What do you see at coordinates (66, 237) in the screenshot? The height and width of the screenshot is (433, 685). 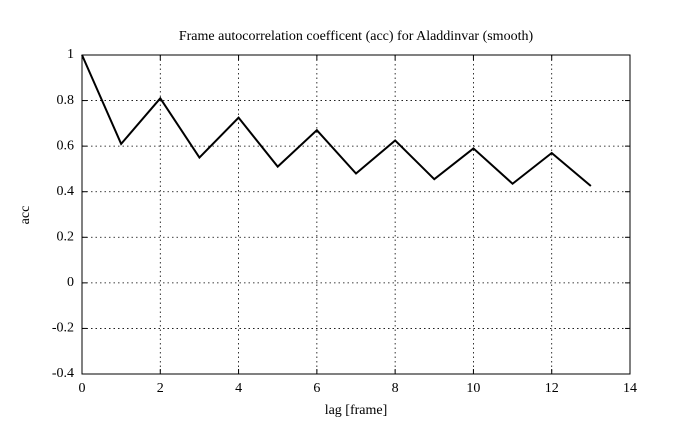 I see `y-tick-label: 0.2` at bounding box center [66, 237].